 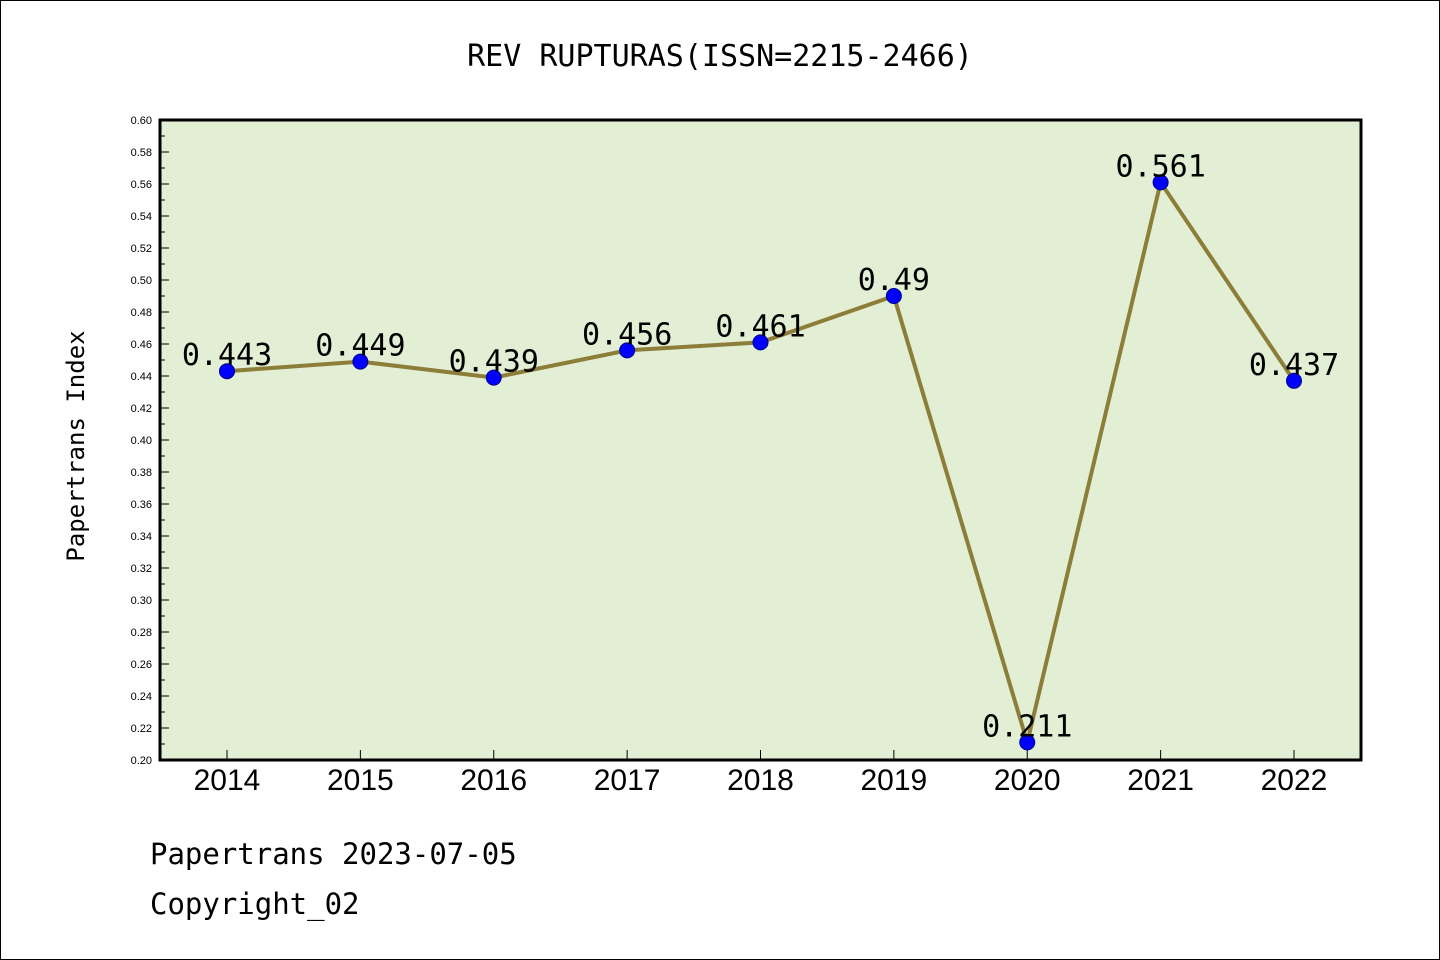 I want to click on y-tick-label: 0.22, so click(x=141, y=729).